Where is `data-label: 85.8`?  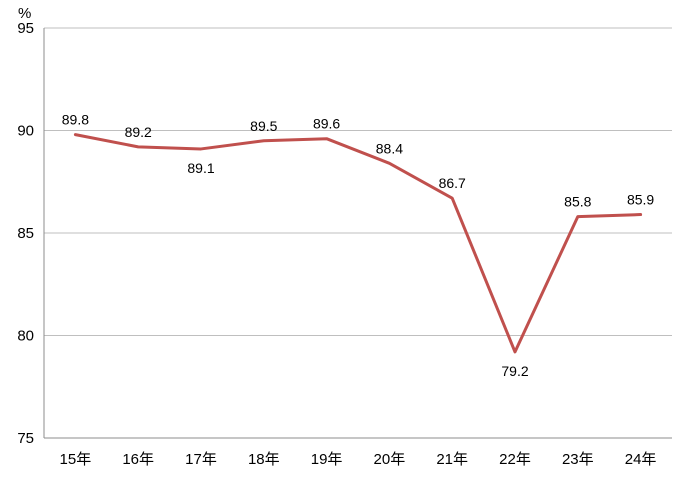
data-label: 85.8 is located at coordinates (577, 202).